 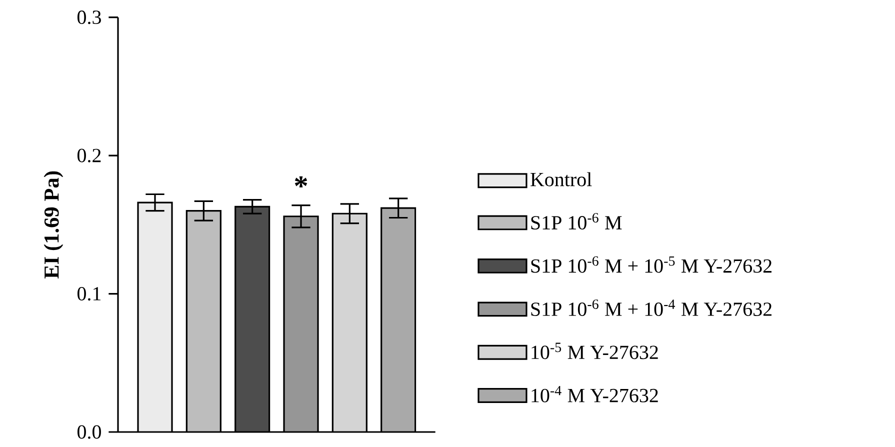 I want to click on legend-label: S1P 10$^{-6}$ M + 10$^{-4}$ M Y-27632, so click(x=651, y=308).